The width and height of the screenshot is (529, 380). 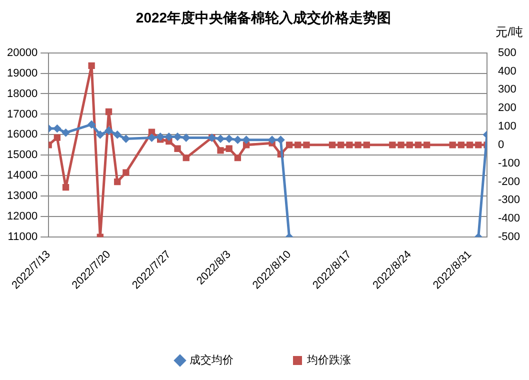 What do you see at coordinates (212, 360) in the screenshot?
I see `legend-label: 成交均价` at bounding box center [212, 360].